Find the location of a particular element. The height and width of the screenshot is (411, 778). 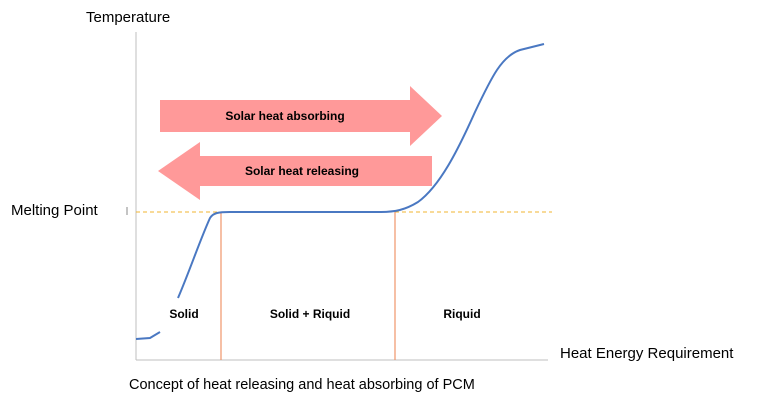

region-solid-liquid-label: Solid + Riquid is located at coordinates (310, 314).